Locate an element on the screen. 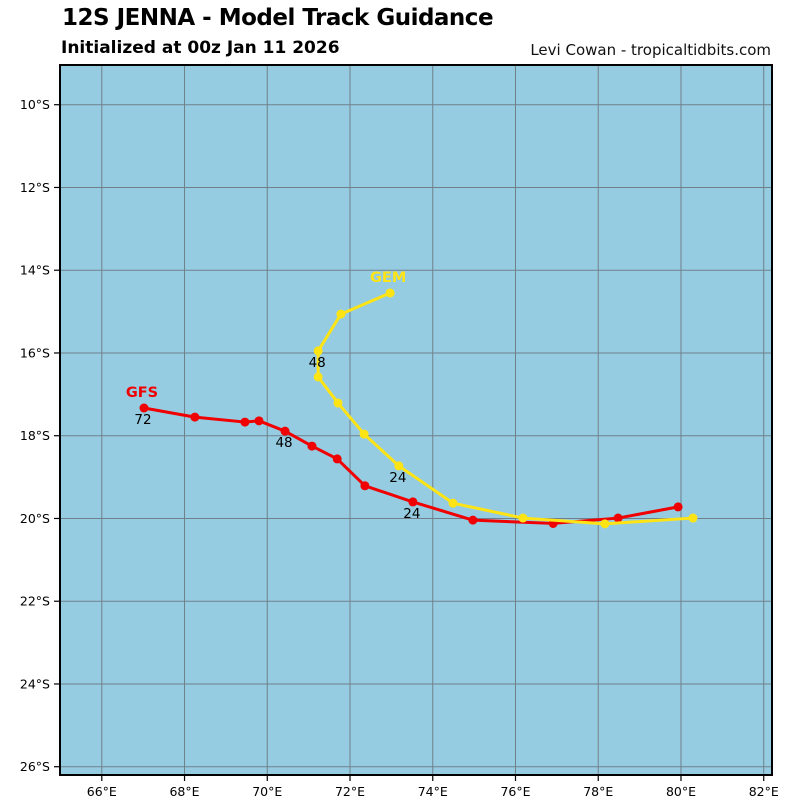 The image size is (800, 800). x-tick-label: 66°E is located at coordinates (102, 791).